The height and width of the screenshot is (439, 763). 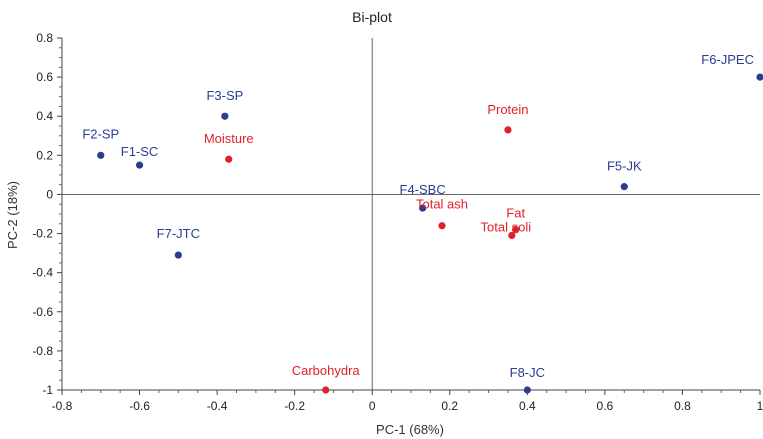 What do you see at coordinates (759, 77) in the screenshot?
I see `point-f6-jpec` at bounding box center [759, 77].